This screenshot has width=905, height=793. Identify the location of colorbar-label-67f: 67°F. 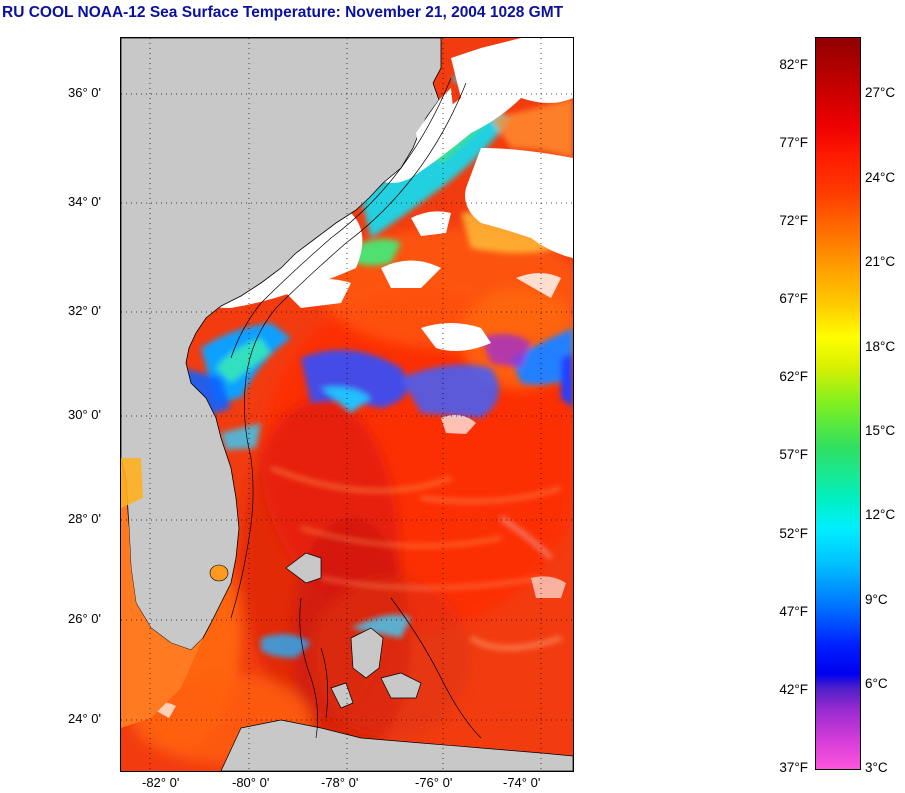
(793, 298).